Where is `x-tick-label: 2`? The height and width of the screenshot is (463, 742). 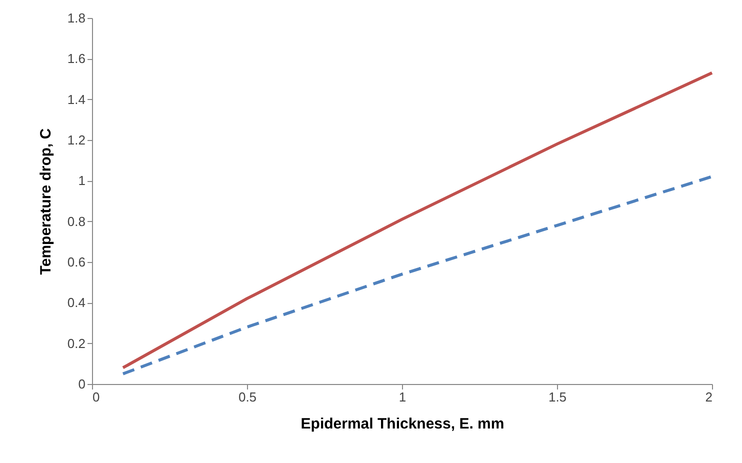
x-tick-label: 2 is located at coordinates (708, 397).